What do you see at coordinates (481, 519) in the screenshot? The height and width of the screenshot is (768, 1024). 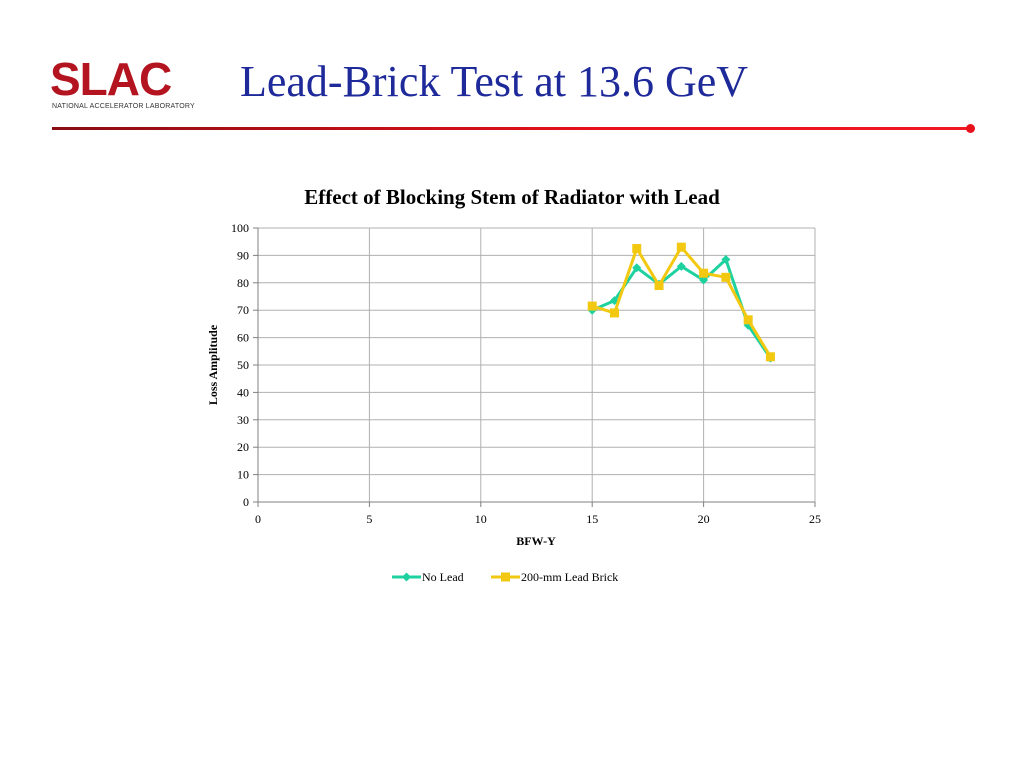 I see `x-tick-label: 10` at bounding box center [481, 519].